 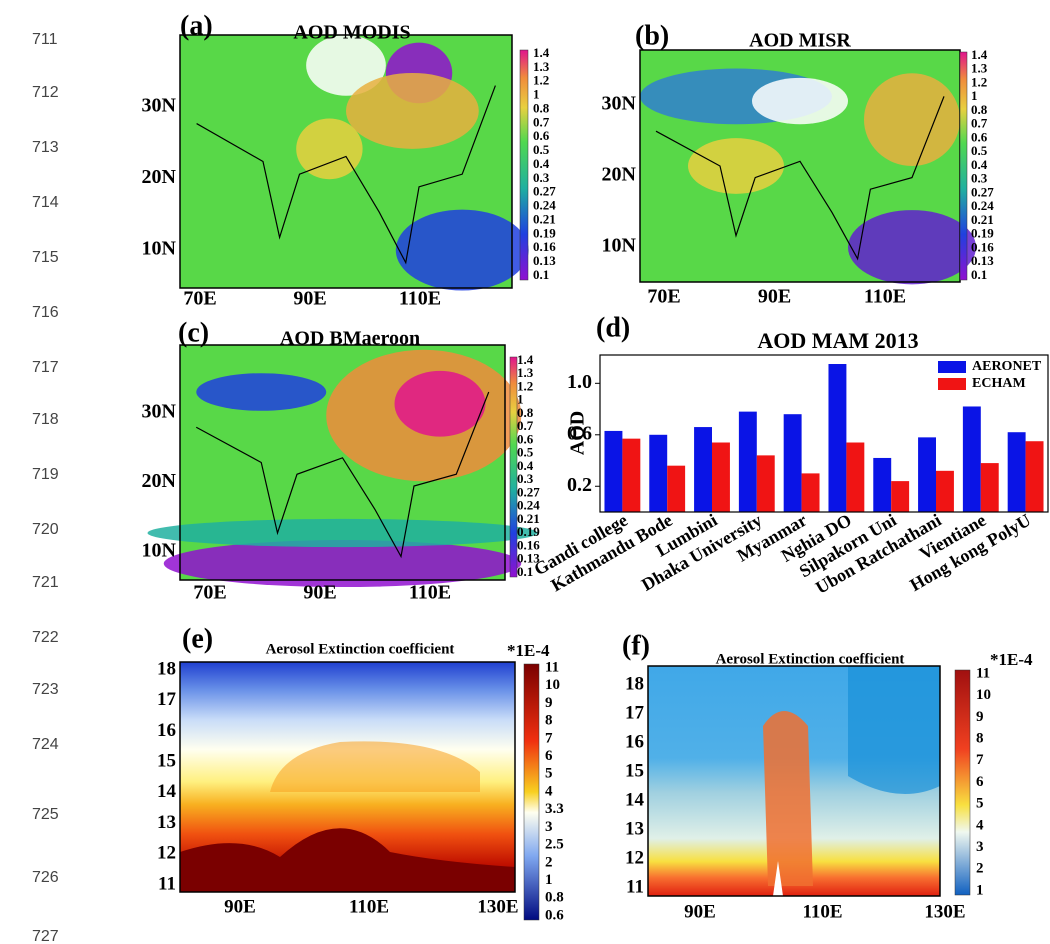 I want to click on panel-label: (e), so click(x=197, y=638).